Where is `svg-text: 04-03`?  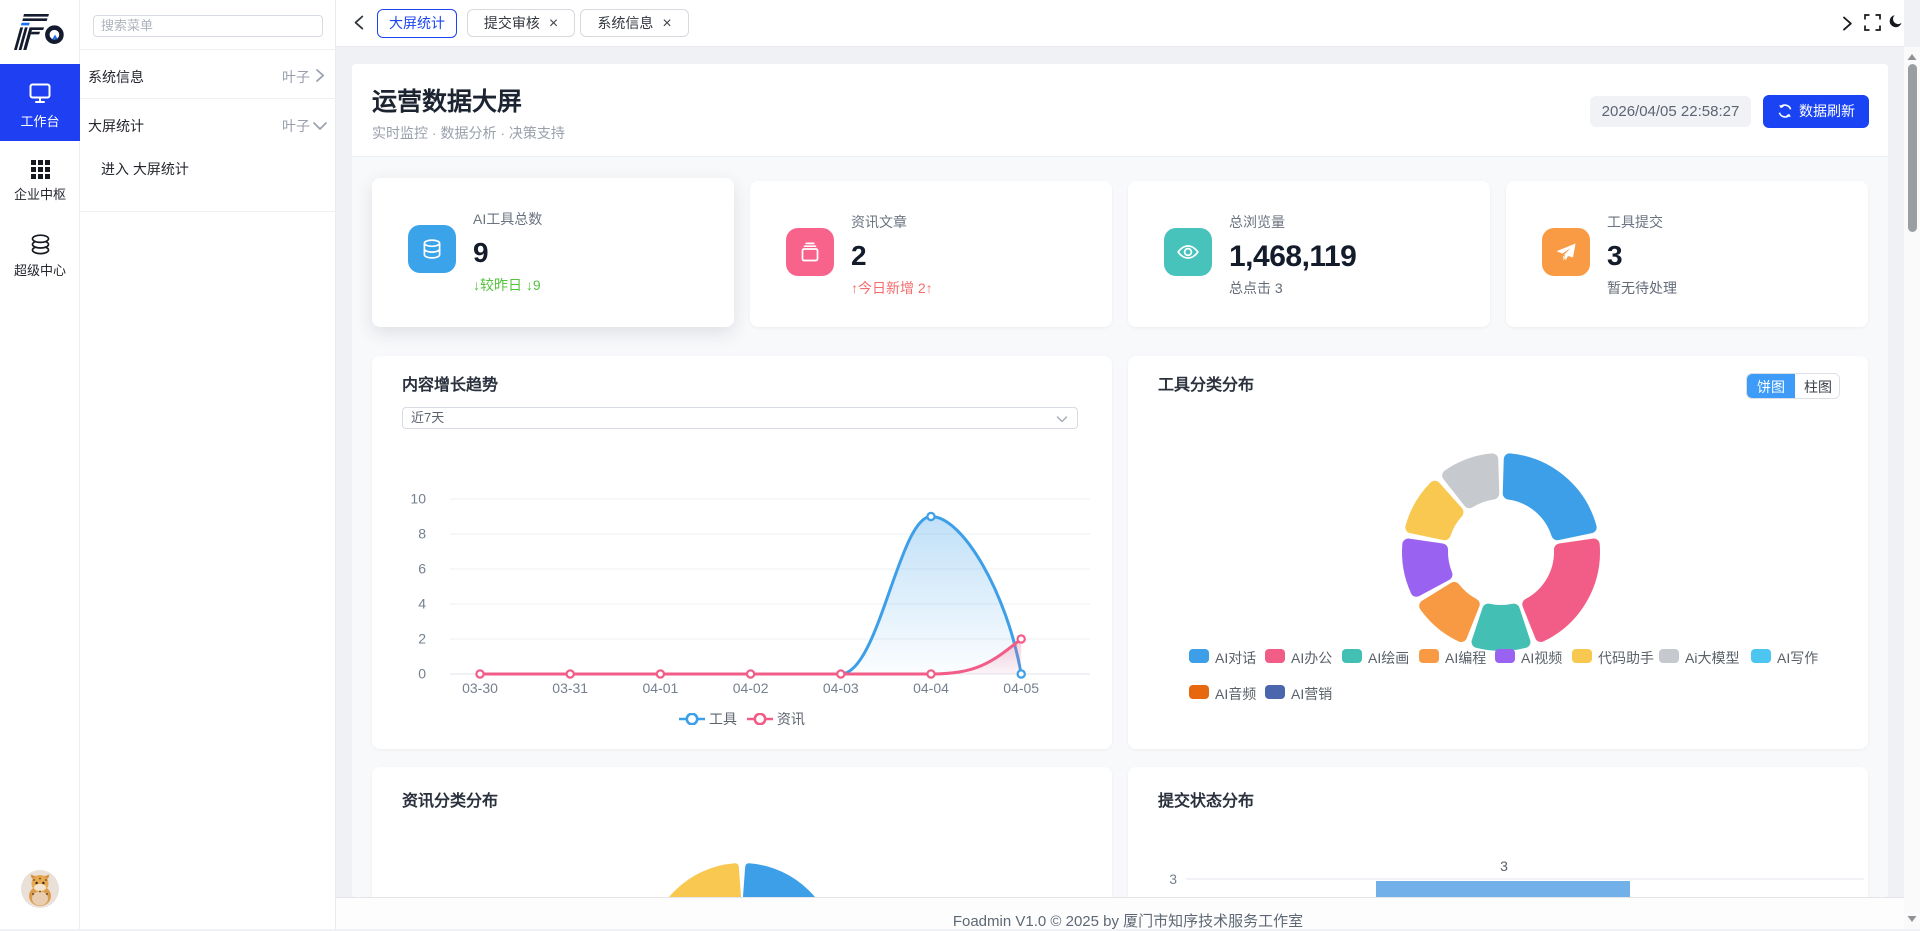
svg-text: 04-03 is located at coordinates (841, 688).